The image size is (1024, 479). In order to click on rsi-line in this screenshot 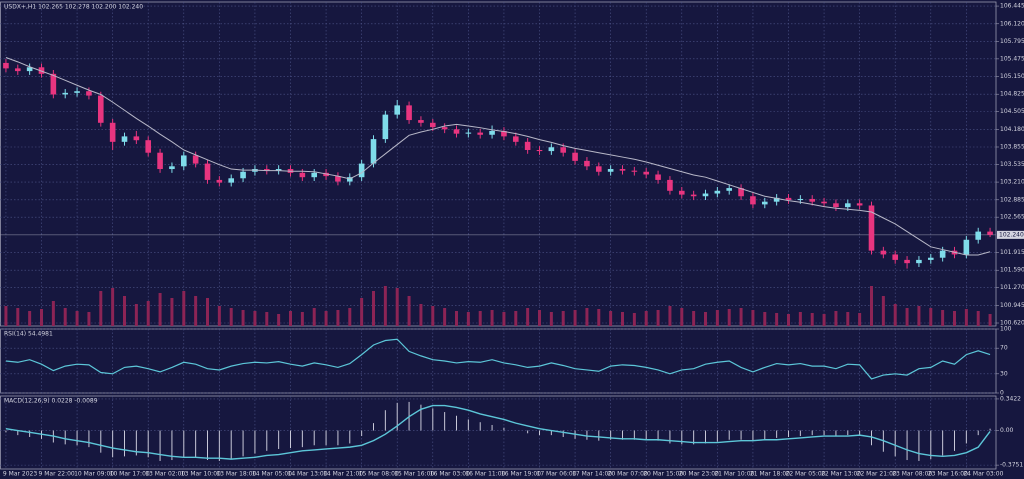, I will do `click(498, 359)`.